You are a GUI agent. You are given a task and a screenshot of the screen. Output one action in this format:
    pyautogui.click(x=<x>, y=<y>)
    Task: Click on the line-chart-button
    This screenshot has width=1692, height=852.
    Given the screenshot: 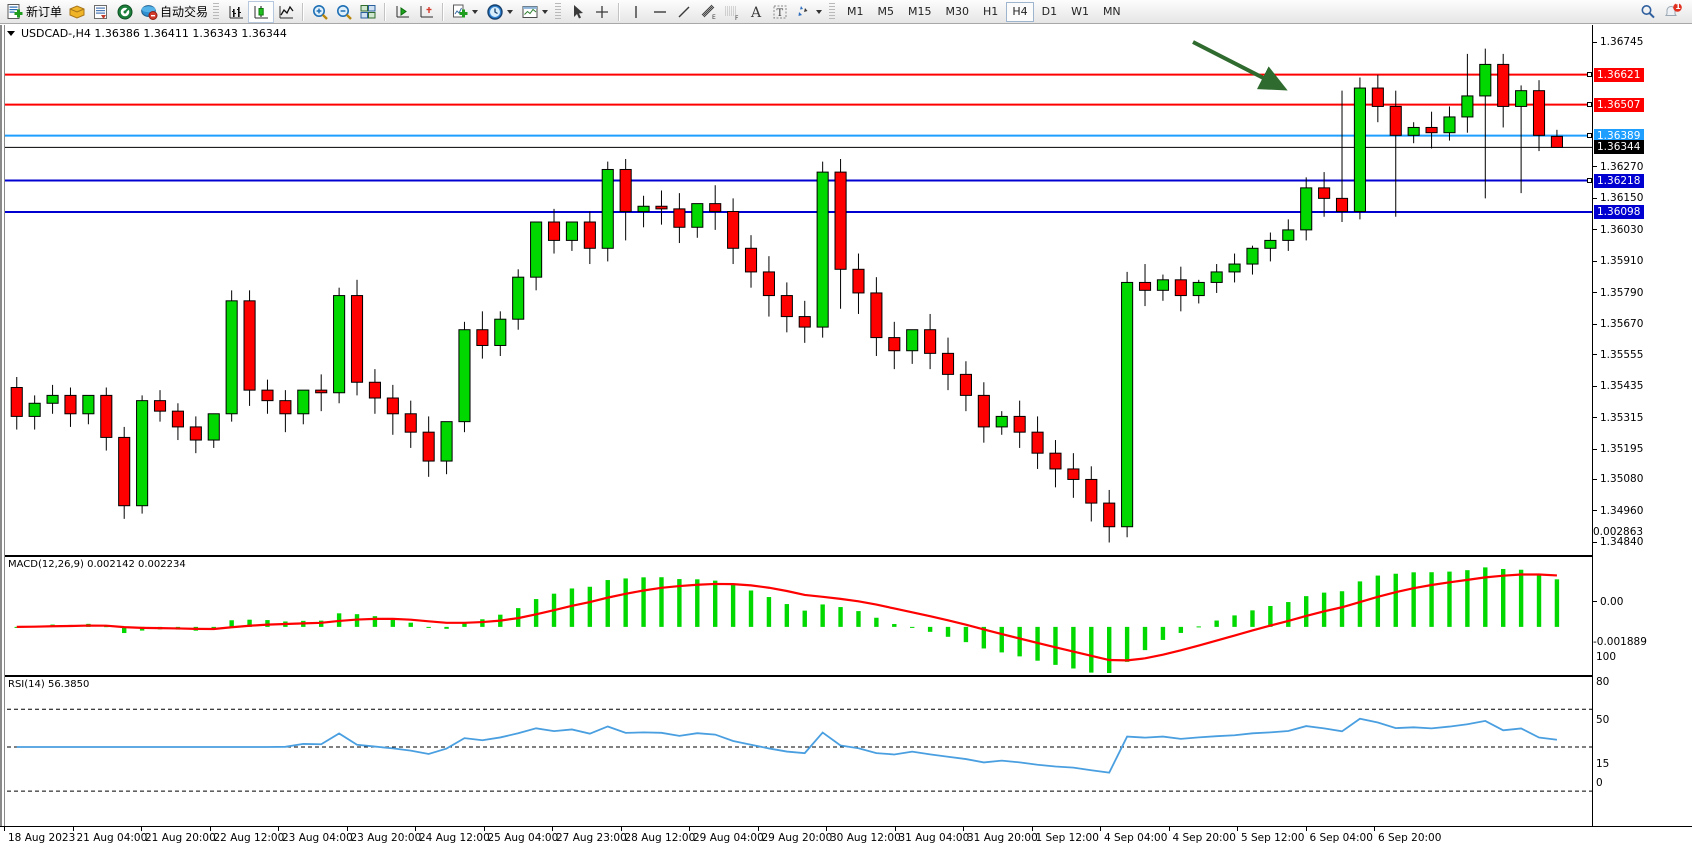 What is the action you would take?
    pyautogui.click(x=286, y=12)
    